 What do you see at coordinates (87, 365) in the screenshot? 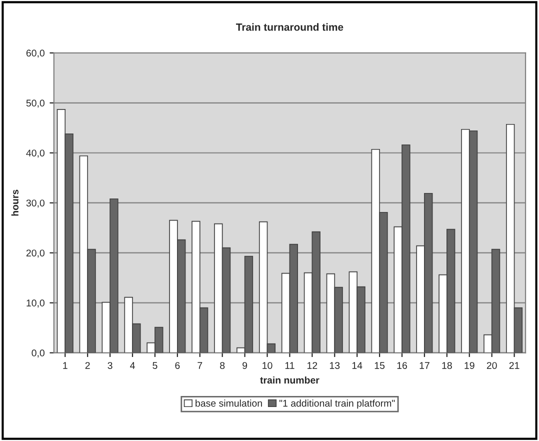
I see `x-tick-label: 2` at bounding box center [87, 365].